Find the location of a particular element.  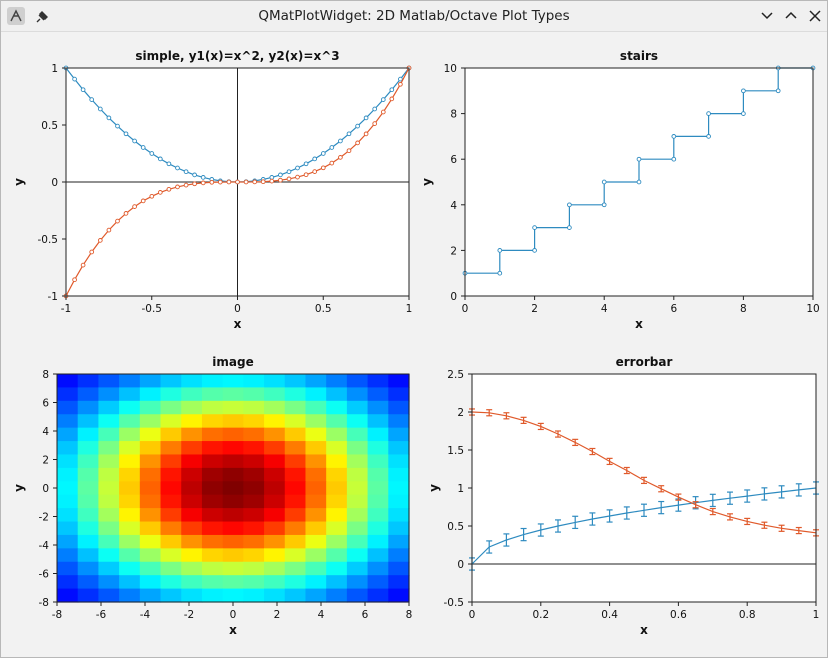

pin-icon is located at coordinates (43, 16).